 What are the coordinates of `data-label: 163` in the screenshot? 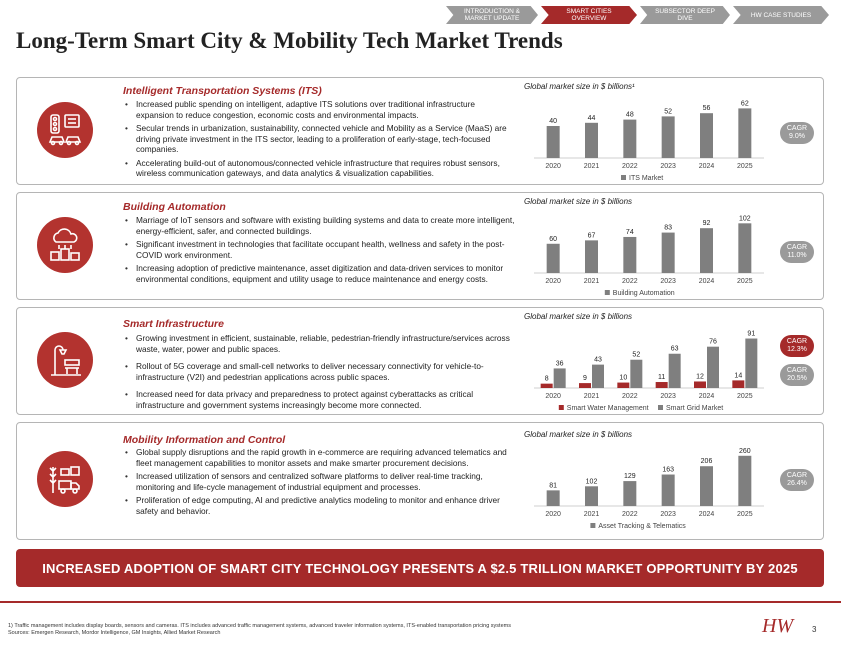 It's located at (668, 470).